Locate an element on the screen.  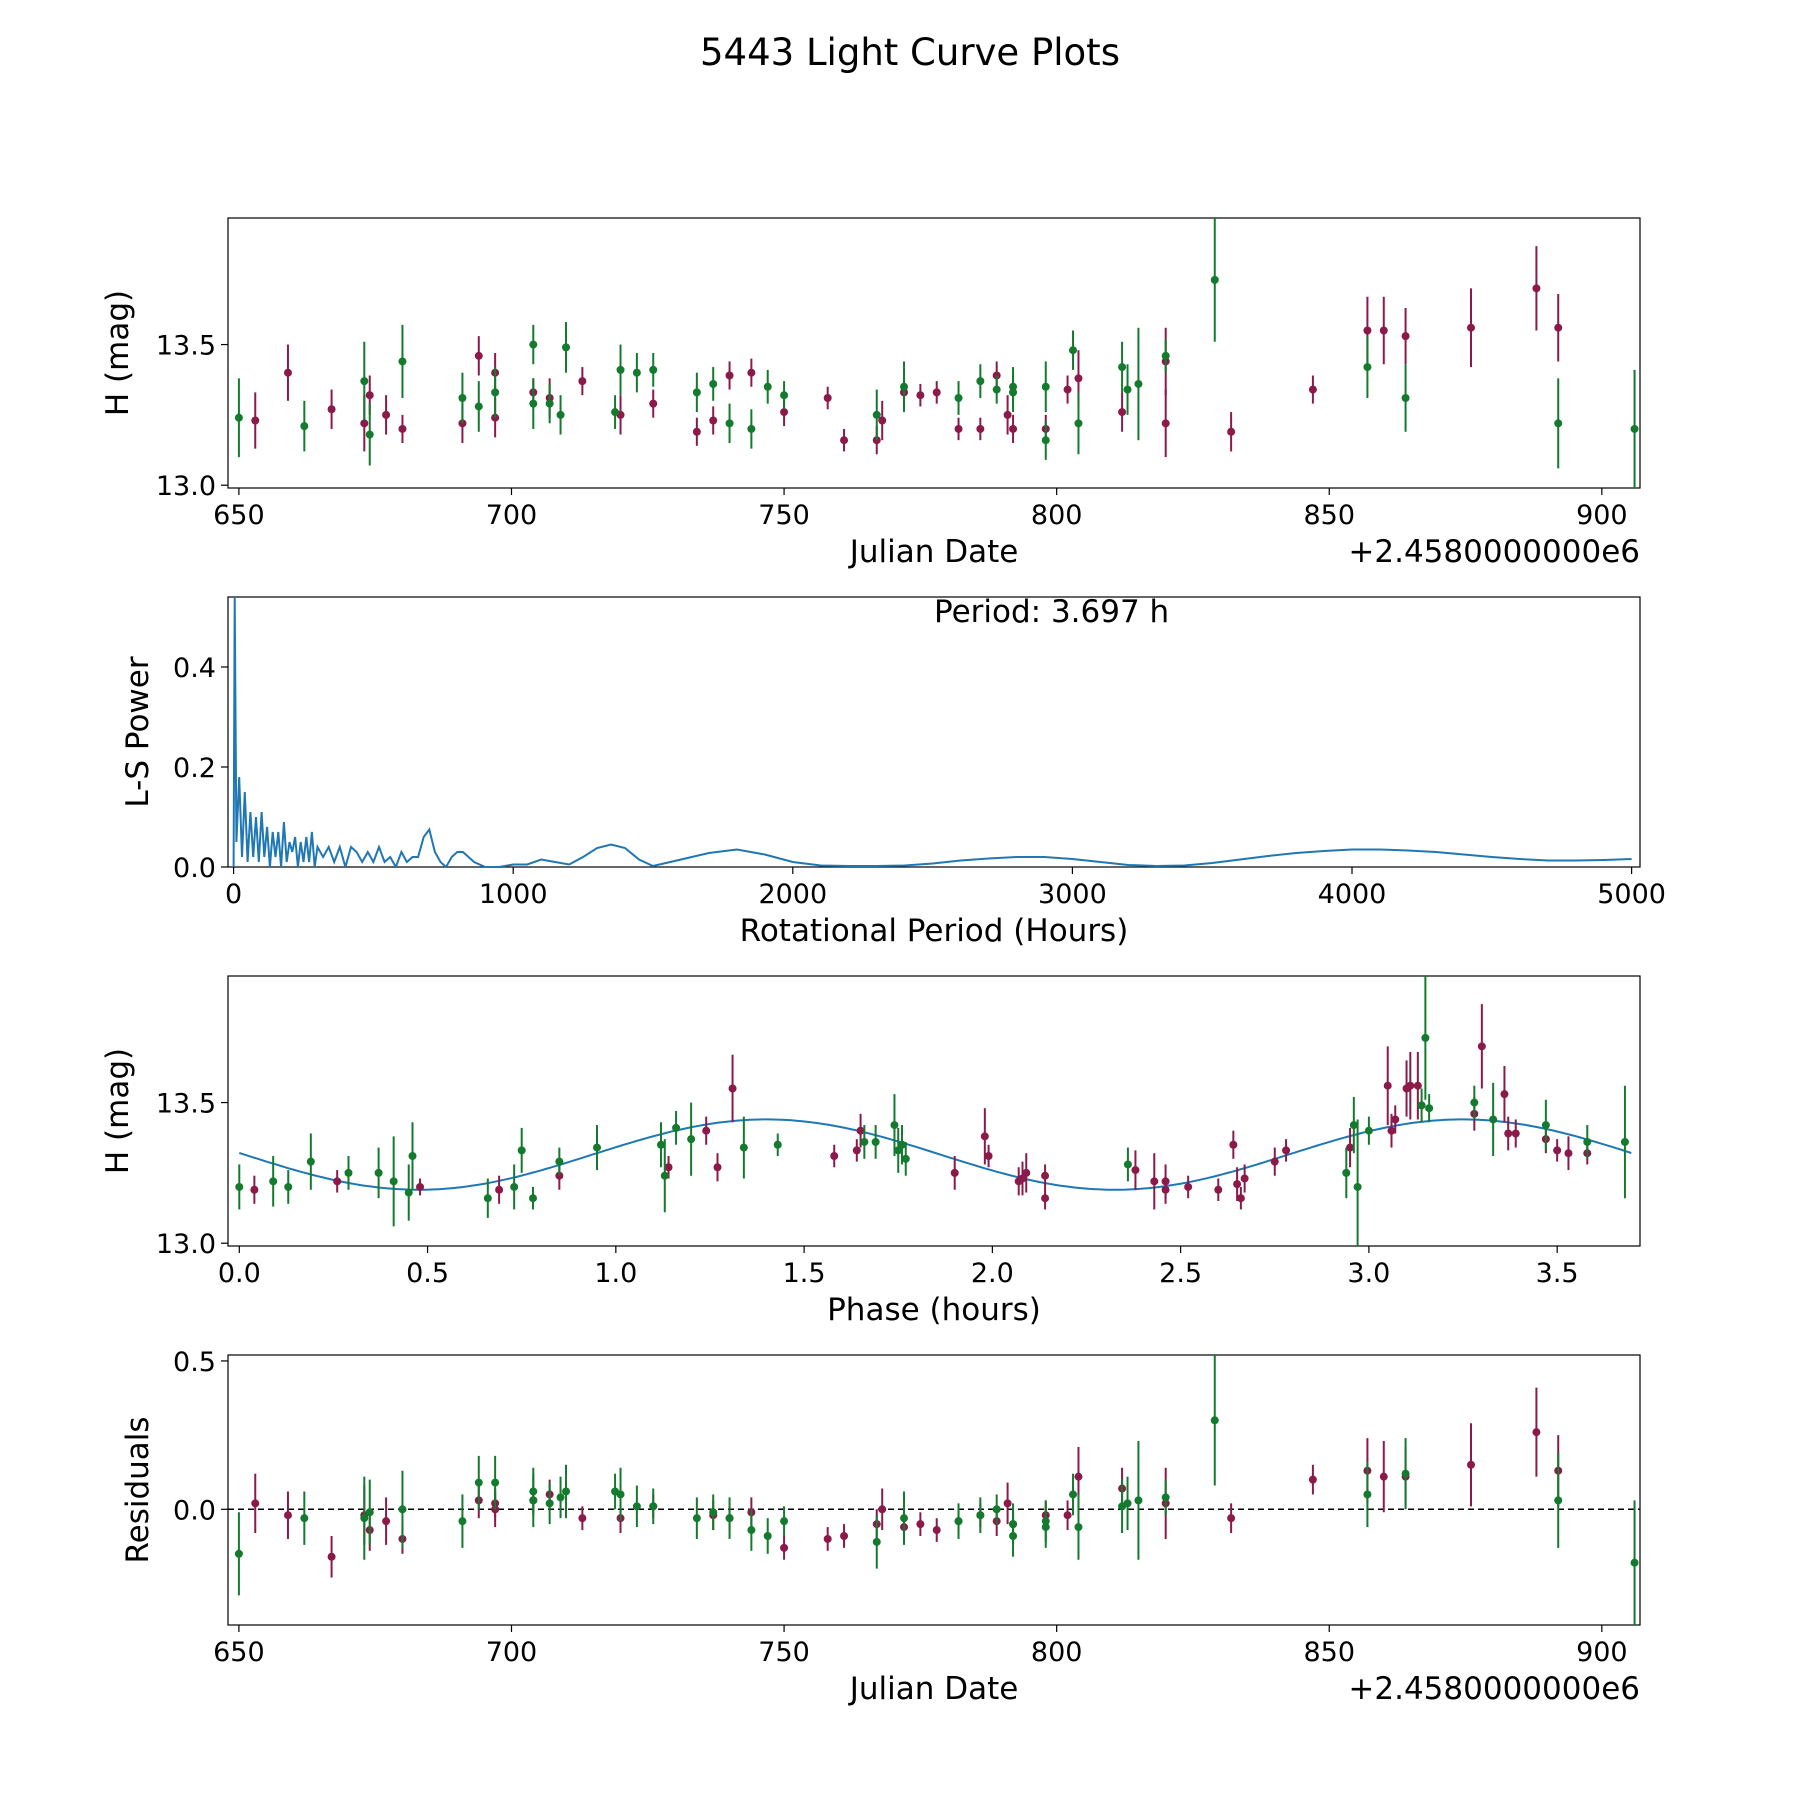
residuals-axes-frame is located at coordinates (934, 1490).